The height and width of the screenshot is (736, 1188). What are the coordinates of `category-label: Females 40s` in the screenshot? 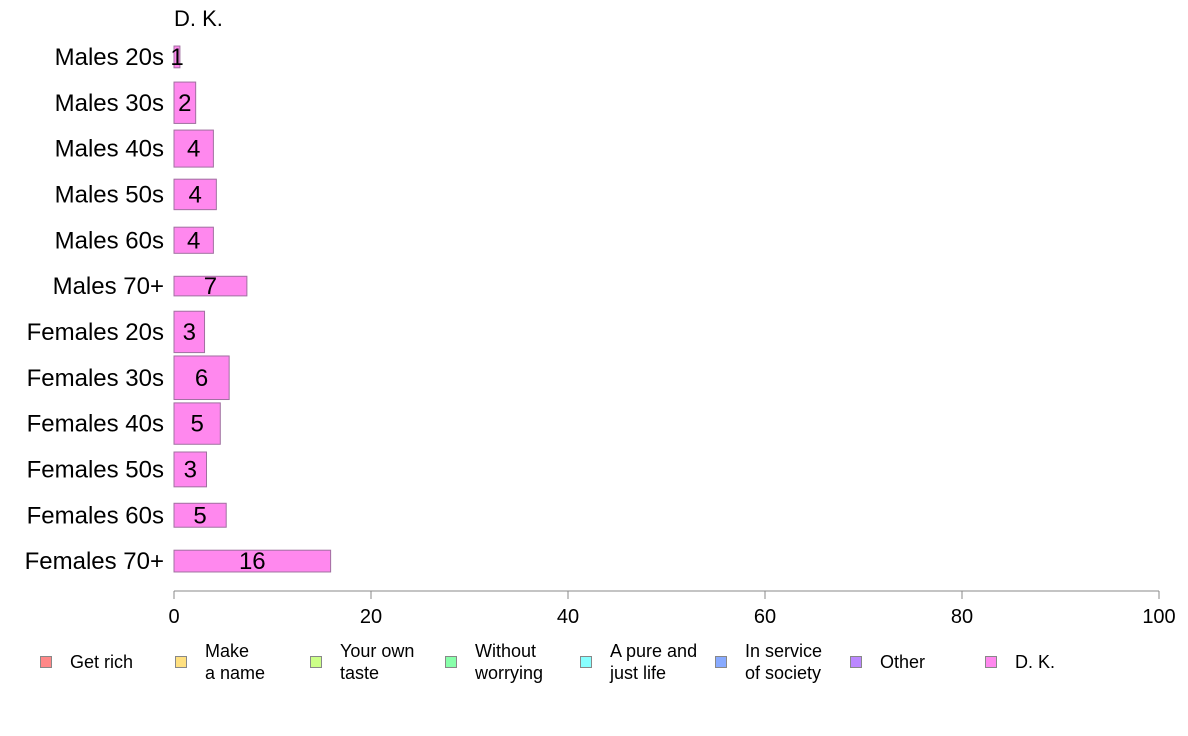 It's located at (95, 424).